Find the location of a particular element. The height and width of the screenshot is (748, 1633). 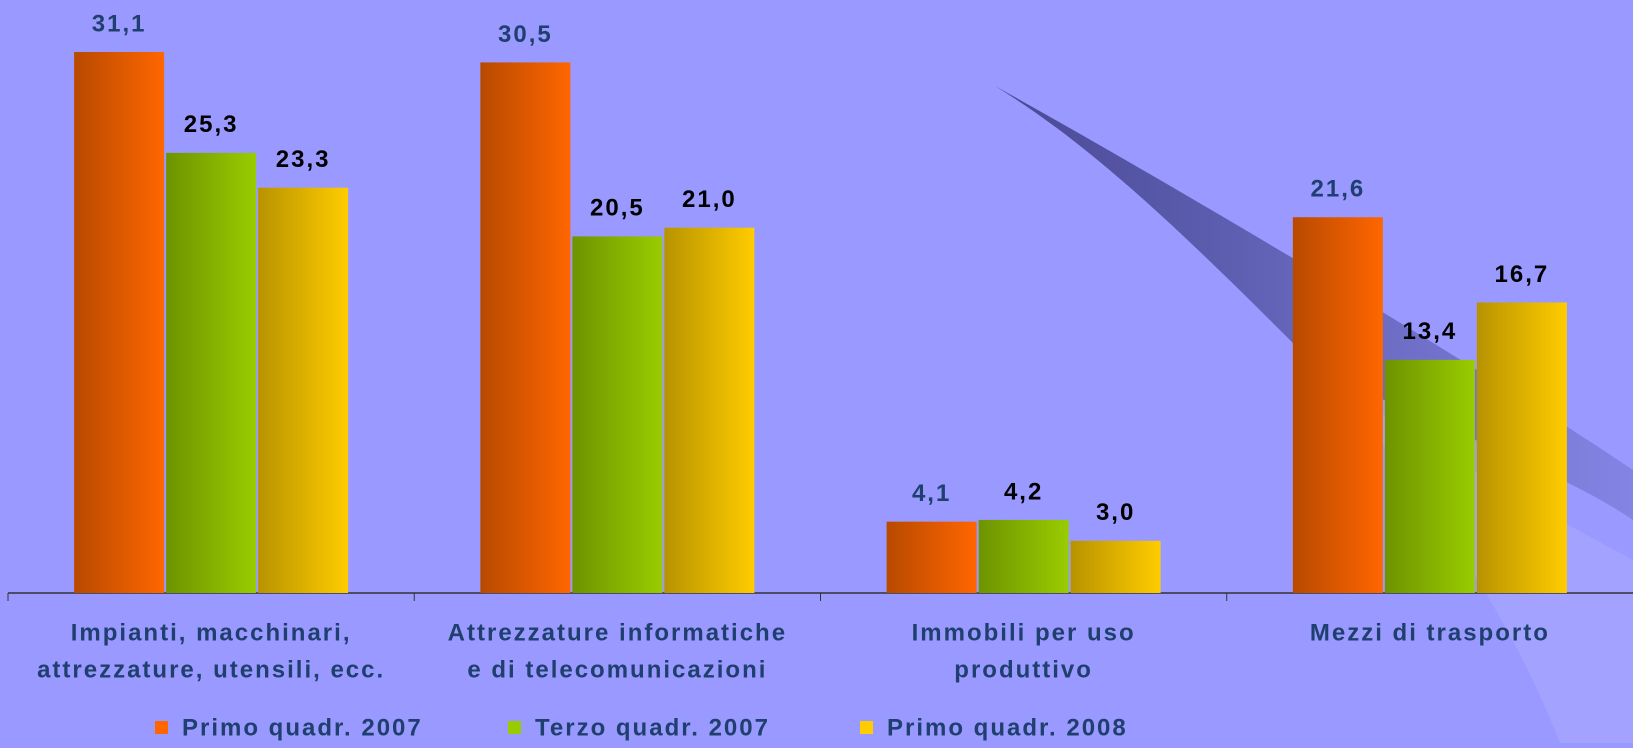

data-label: 4,1 is located at coordinates (931, 493).